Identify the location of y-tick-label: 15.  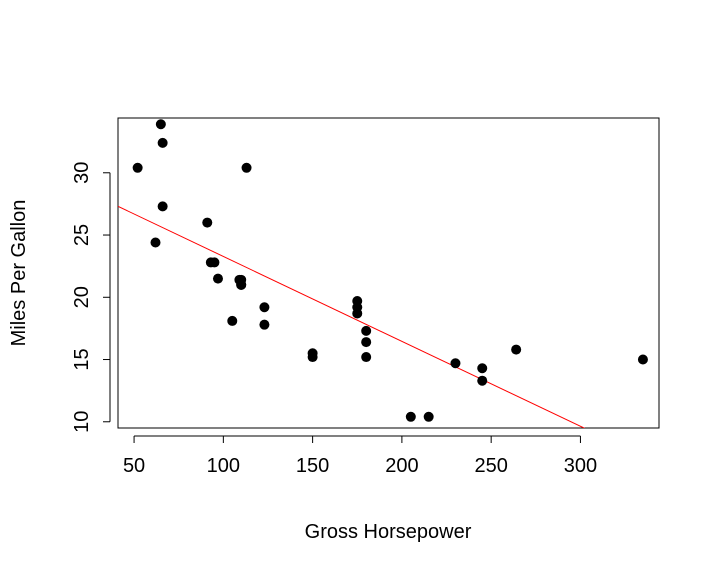
(82, 359).